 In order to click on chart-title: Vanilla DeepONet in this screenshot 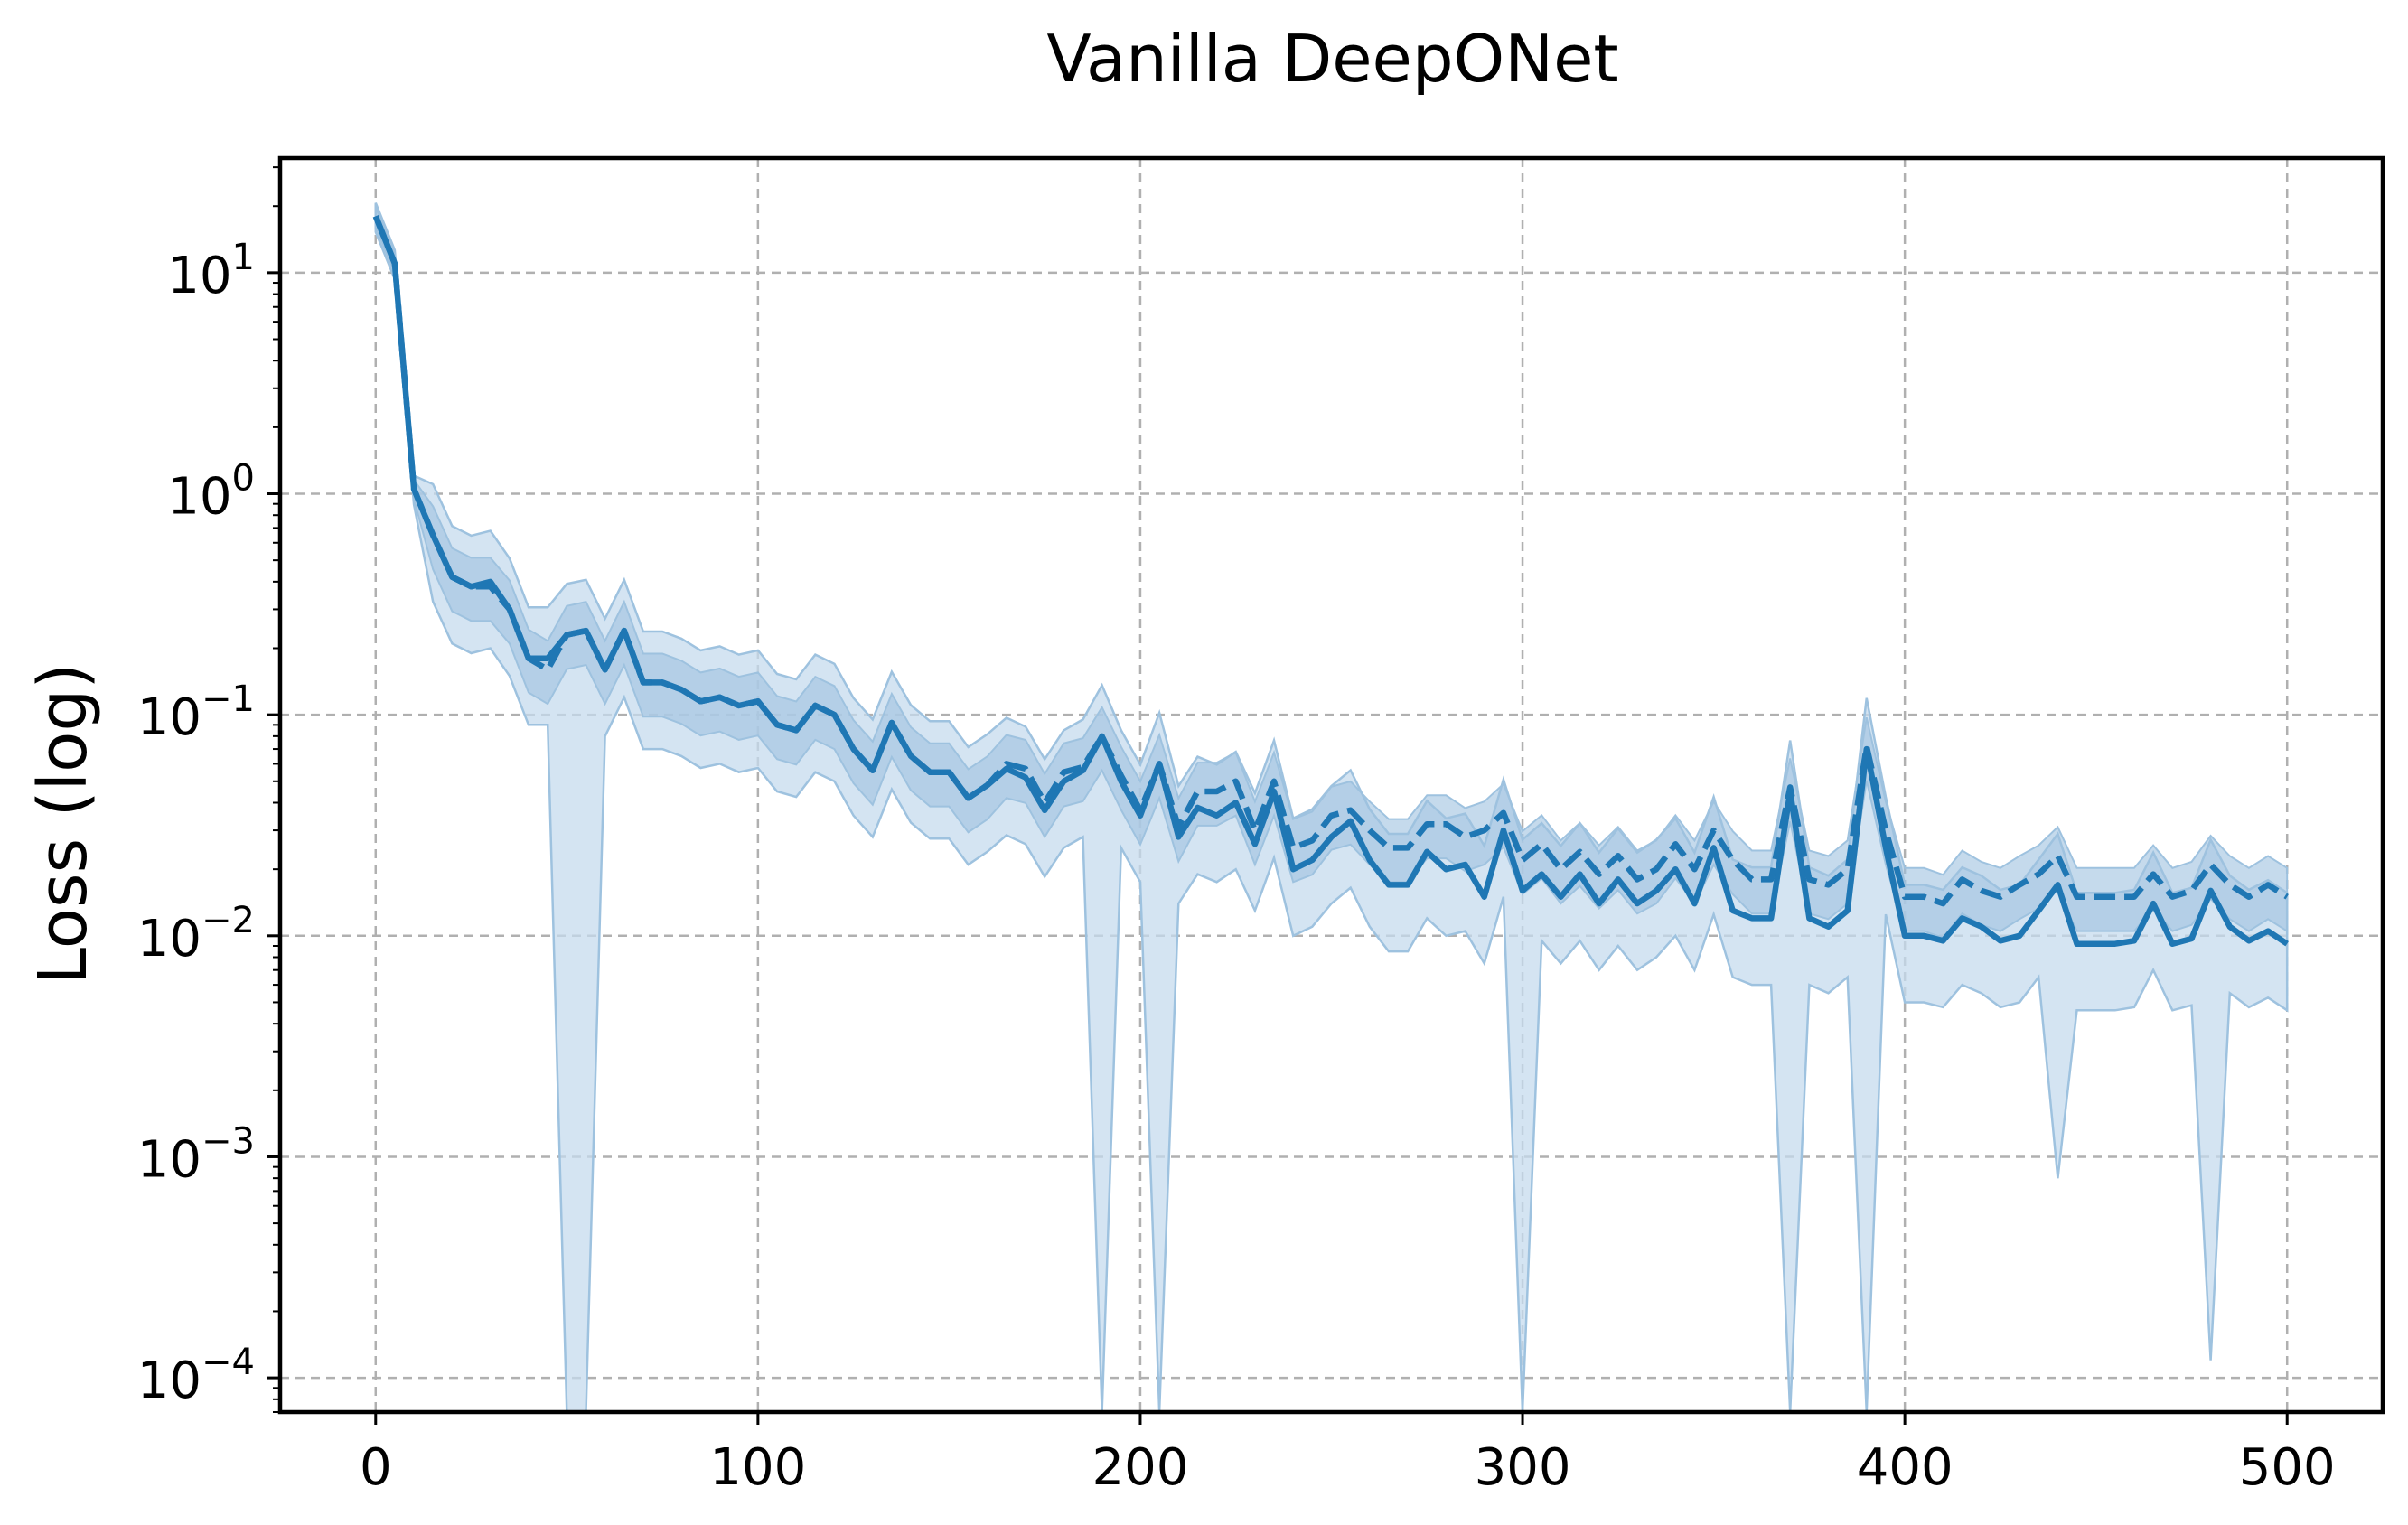, I will do `click(1332, 59)`.